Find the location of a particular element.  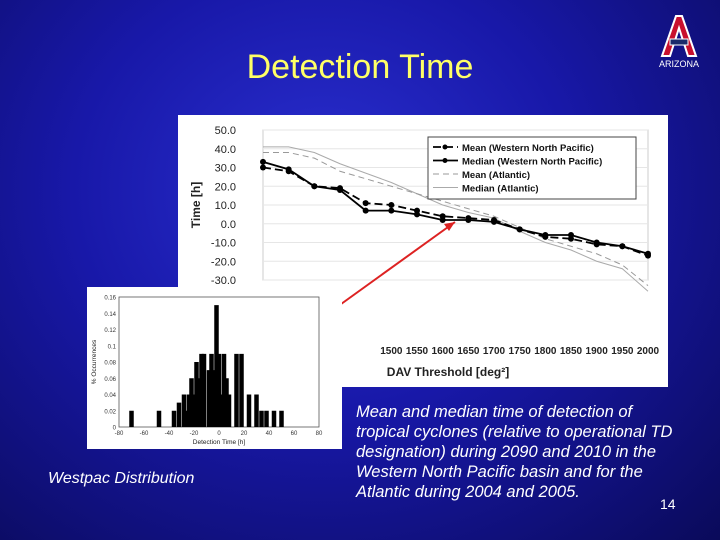

histogram-y-tick-label: 0.12 is located at coordinates (110, 331).